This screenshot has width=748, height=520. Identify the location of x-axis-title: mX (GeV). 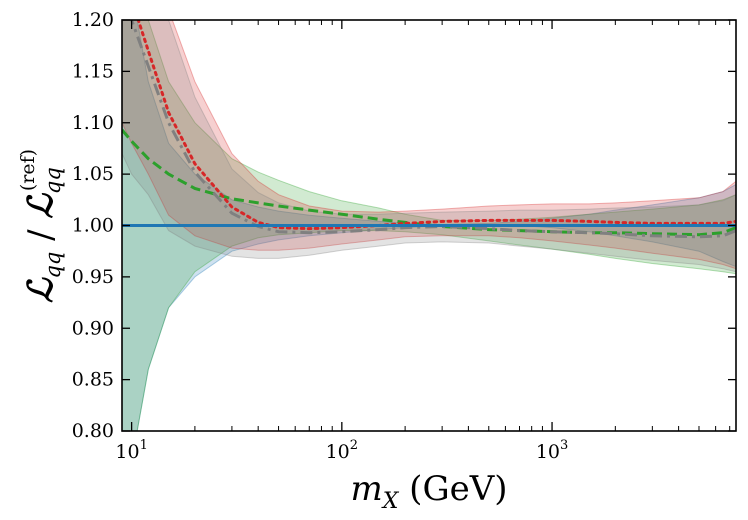
(428, 491).